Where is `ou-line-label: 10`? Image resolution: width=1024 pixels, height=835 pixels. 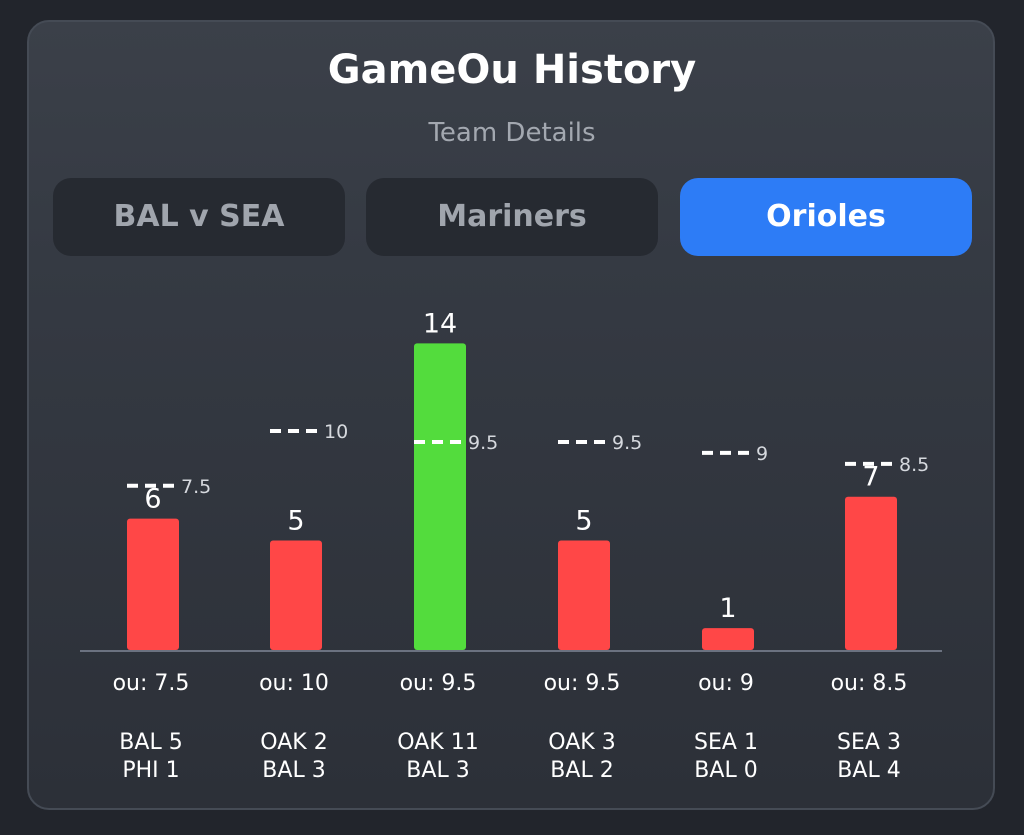 ou-line-label: 10 is located at coordinates (336, 432).